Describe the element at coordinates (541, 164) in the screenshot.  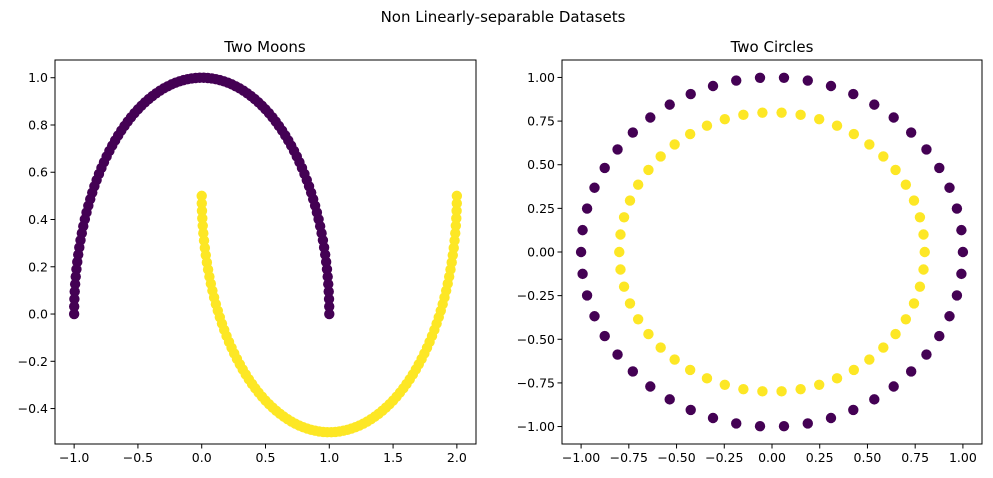
I see `two-circles-y-tick-label: 0.50` at that location.